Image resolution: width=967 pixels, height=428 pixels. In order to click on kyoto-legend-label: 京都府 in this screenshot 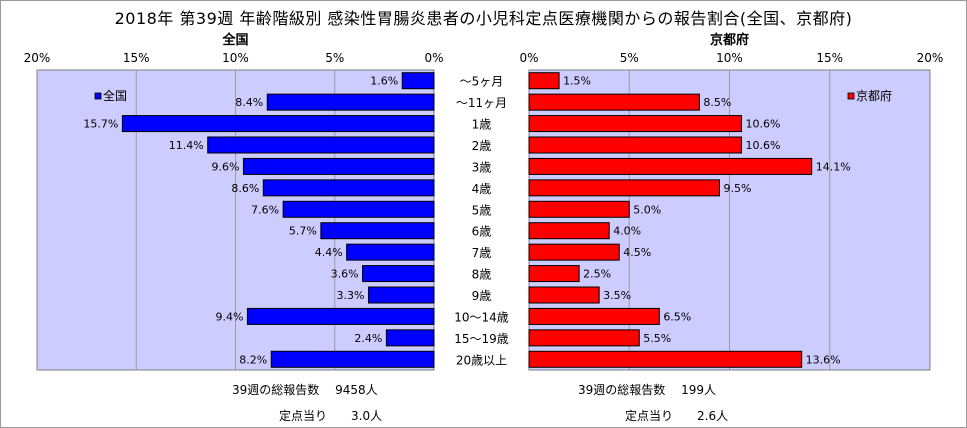, I will do `click(874, 95)`.